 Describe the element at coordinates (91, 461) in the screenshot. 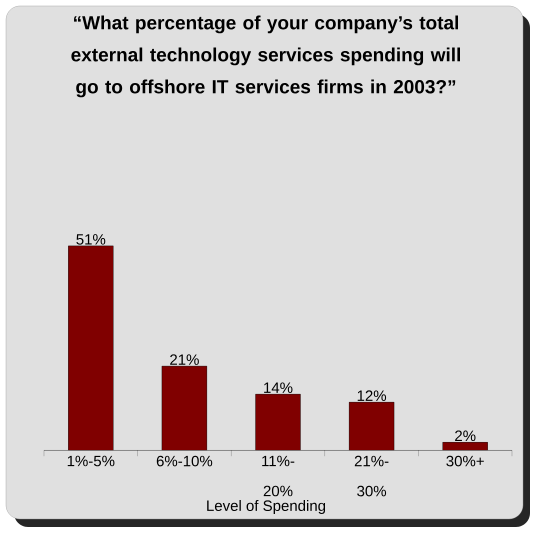

I see `x-tick-label: 1%-5%` at that location.